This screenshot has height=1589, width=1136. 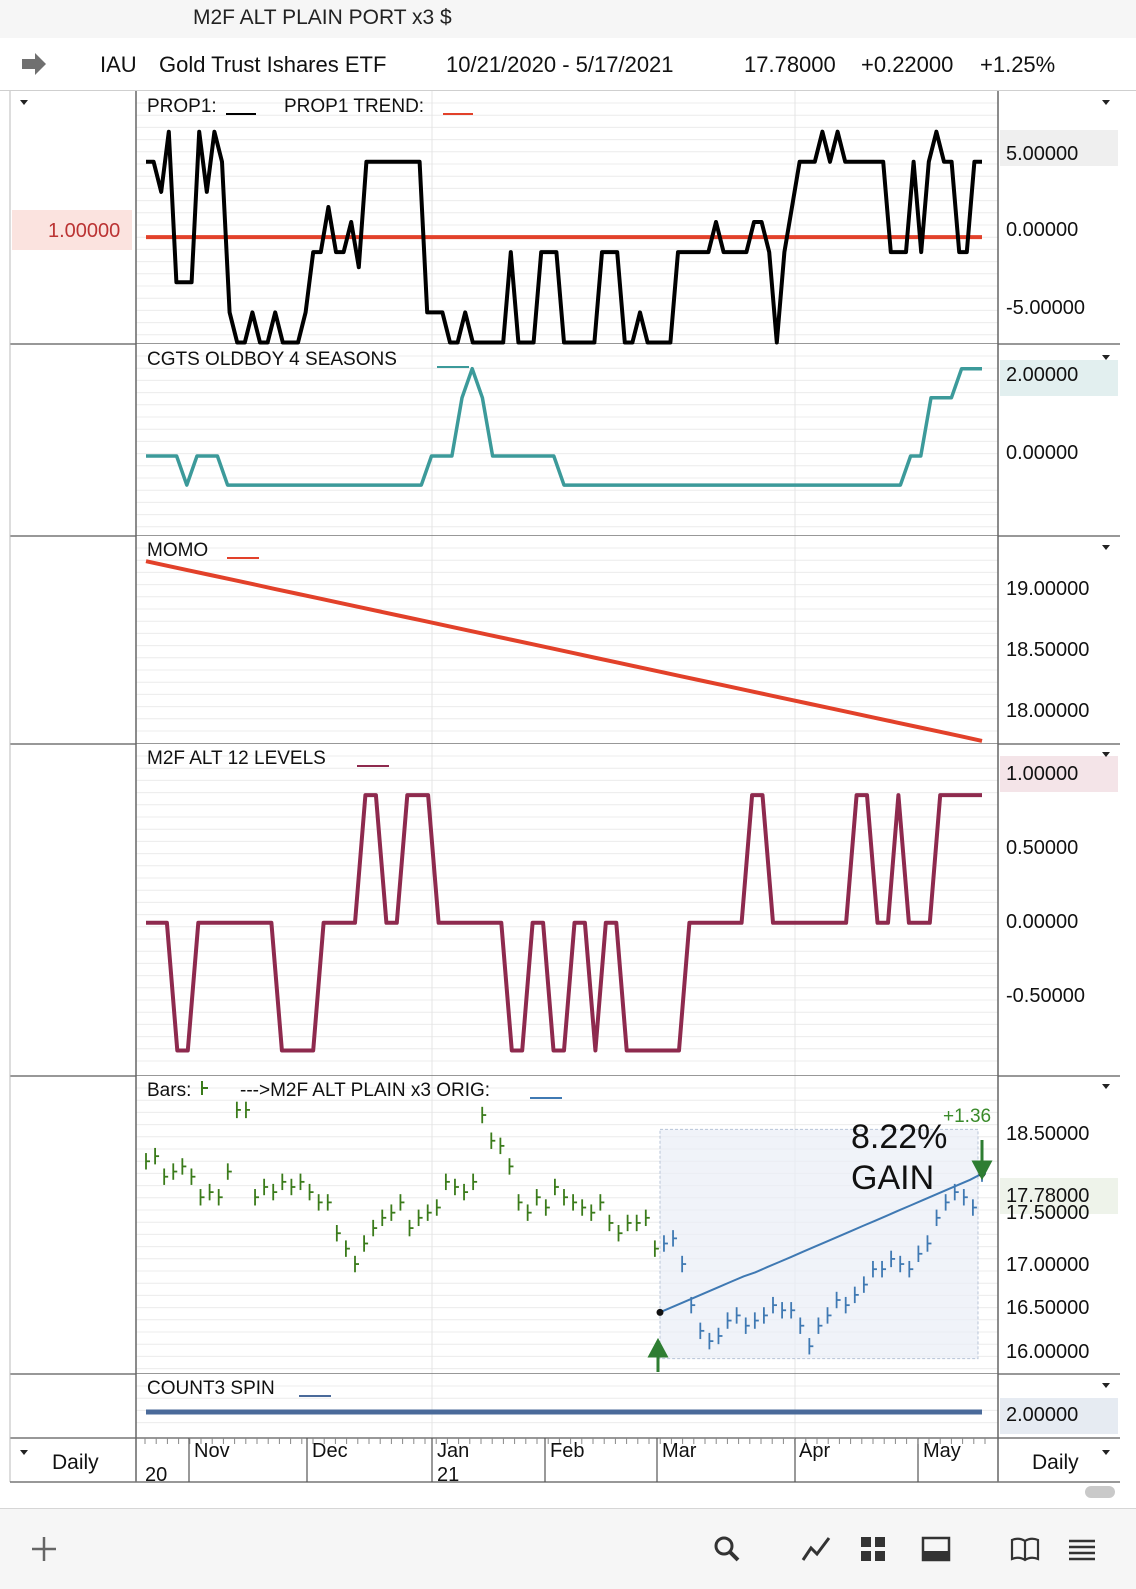 I want to click on count3-last-label: 2.00000, so click(x=1042, y=1415).